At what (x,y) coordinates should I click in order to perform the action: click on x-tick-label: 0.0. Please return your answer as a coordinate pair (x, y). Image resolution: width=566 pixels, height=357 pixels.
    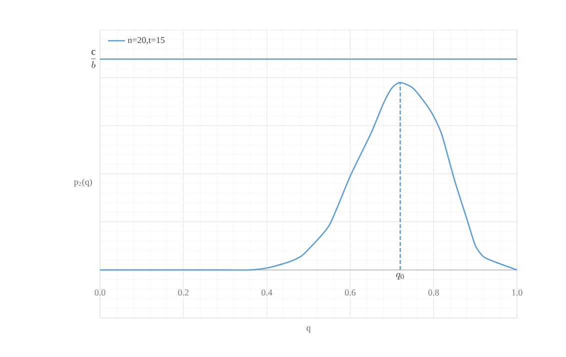
    Looking at the image, I should click on (100, 292).